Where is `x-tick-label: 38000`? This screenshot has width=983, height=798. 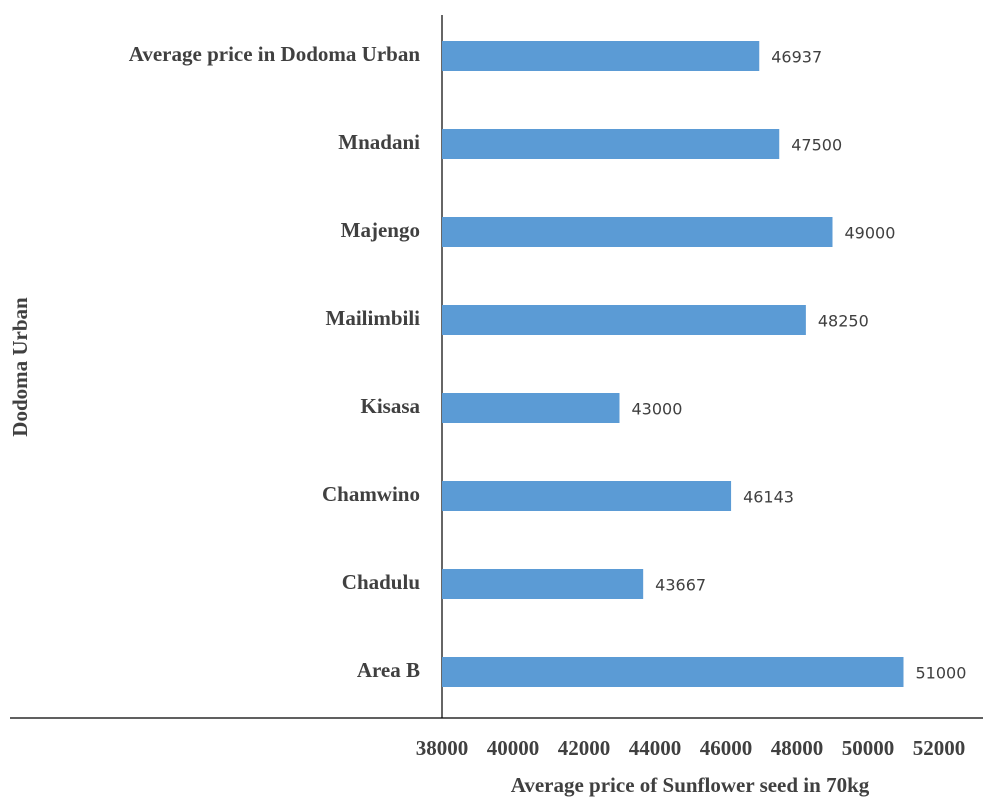
x-tick-label: 38000 is located at coordinates (442, 748).